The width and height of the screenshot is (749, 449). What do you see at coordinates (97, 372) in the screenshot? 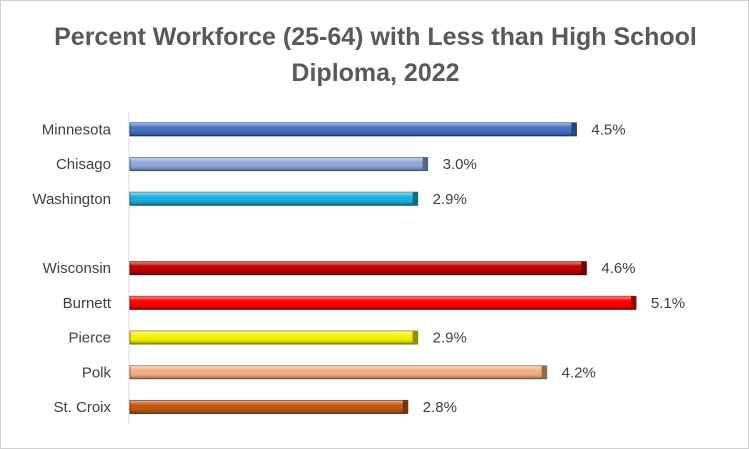
I see `category-label-polk: Polk` at bounding box center [97, 372].